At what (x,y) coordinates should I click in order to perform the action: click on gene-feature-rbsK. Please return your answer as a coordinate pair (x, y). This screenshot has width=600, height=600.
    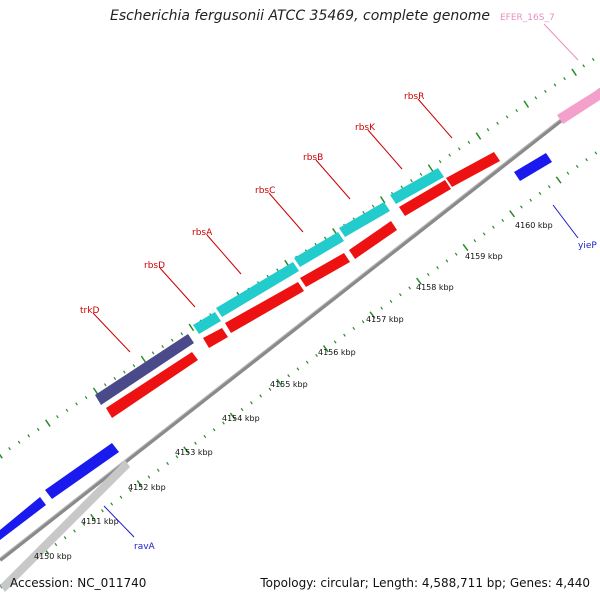
    Looking at the image, I should click on (417, 186).